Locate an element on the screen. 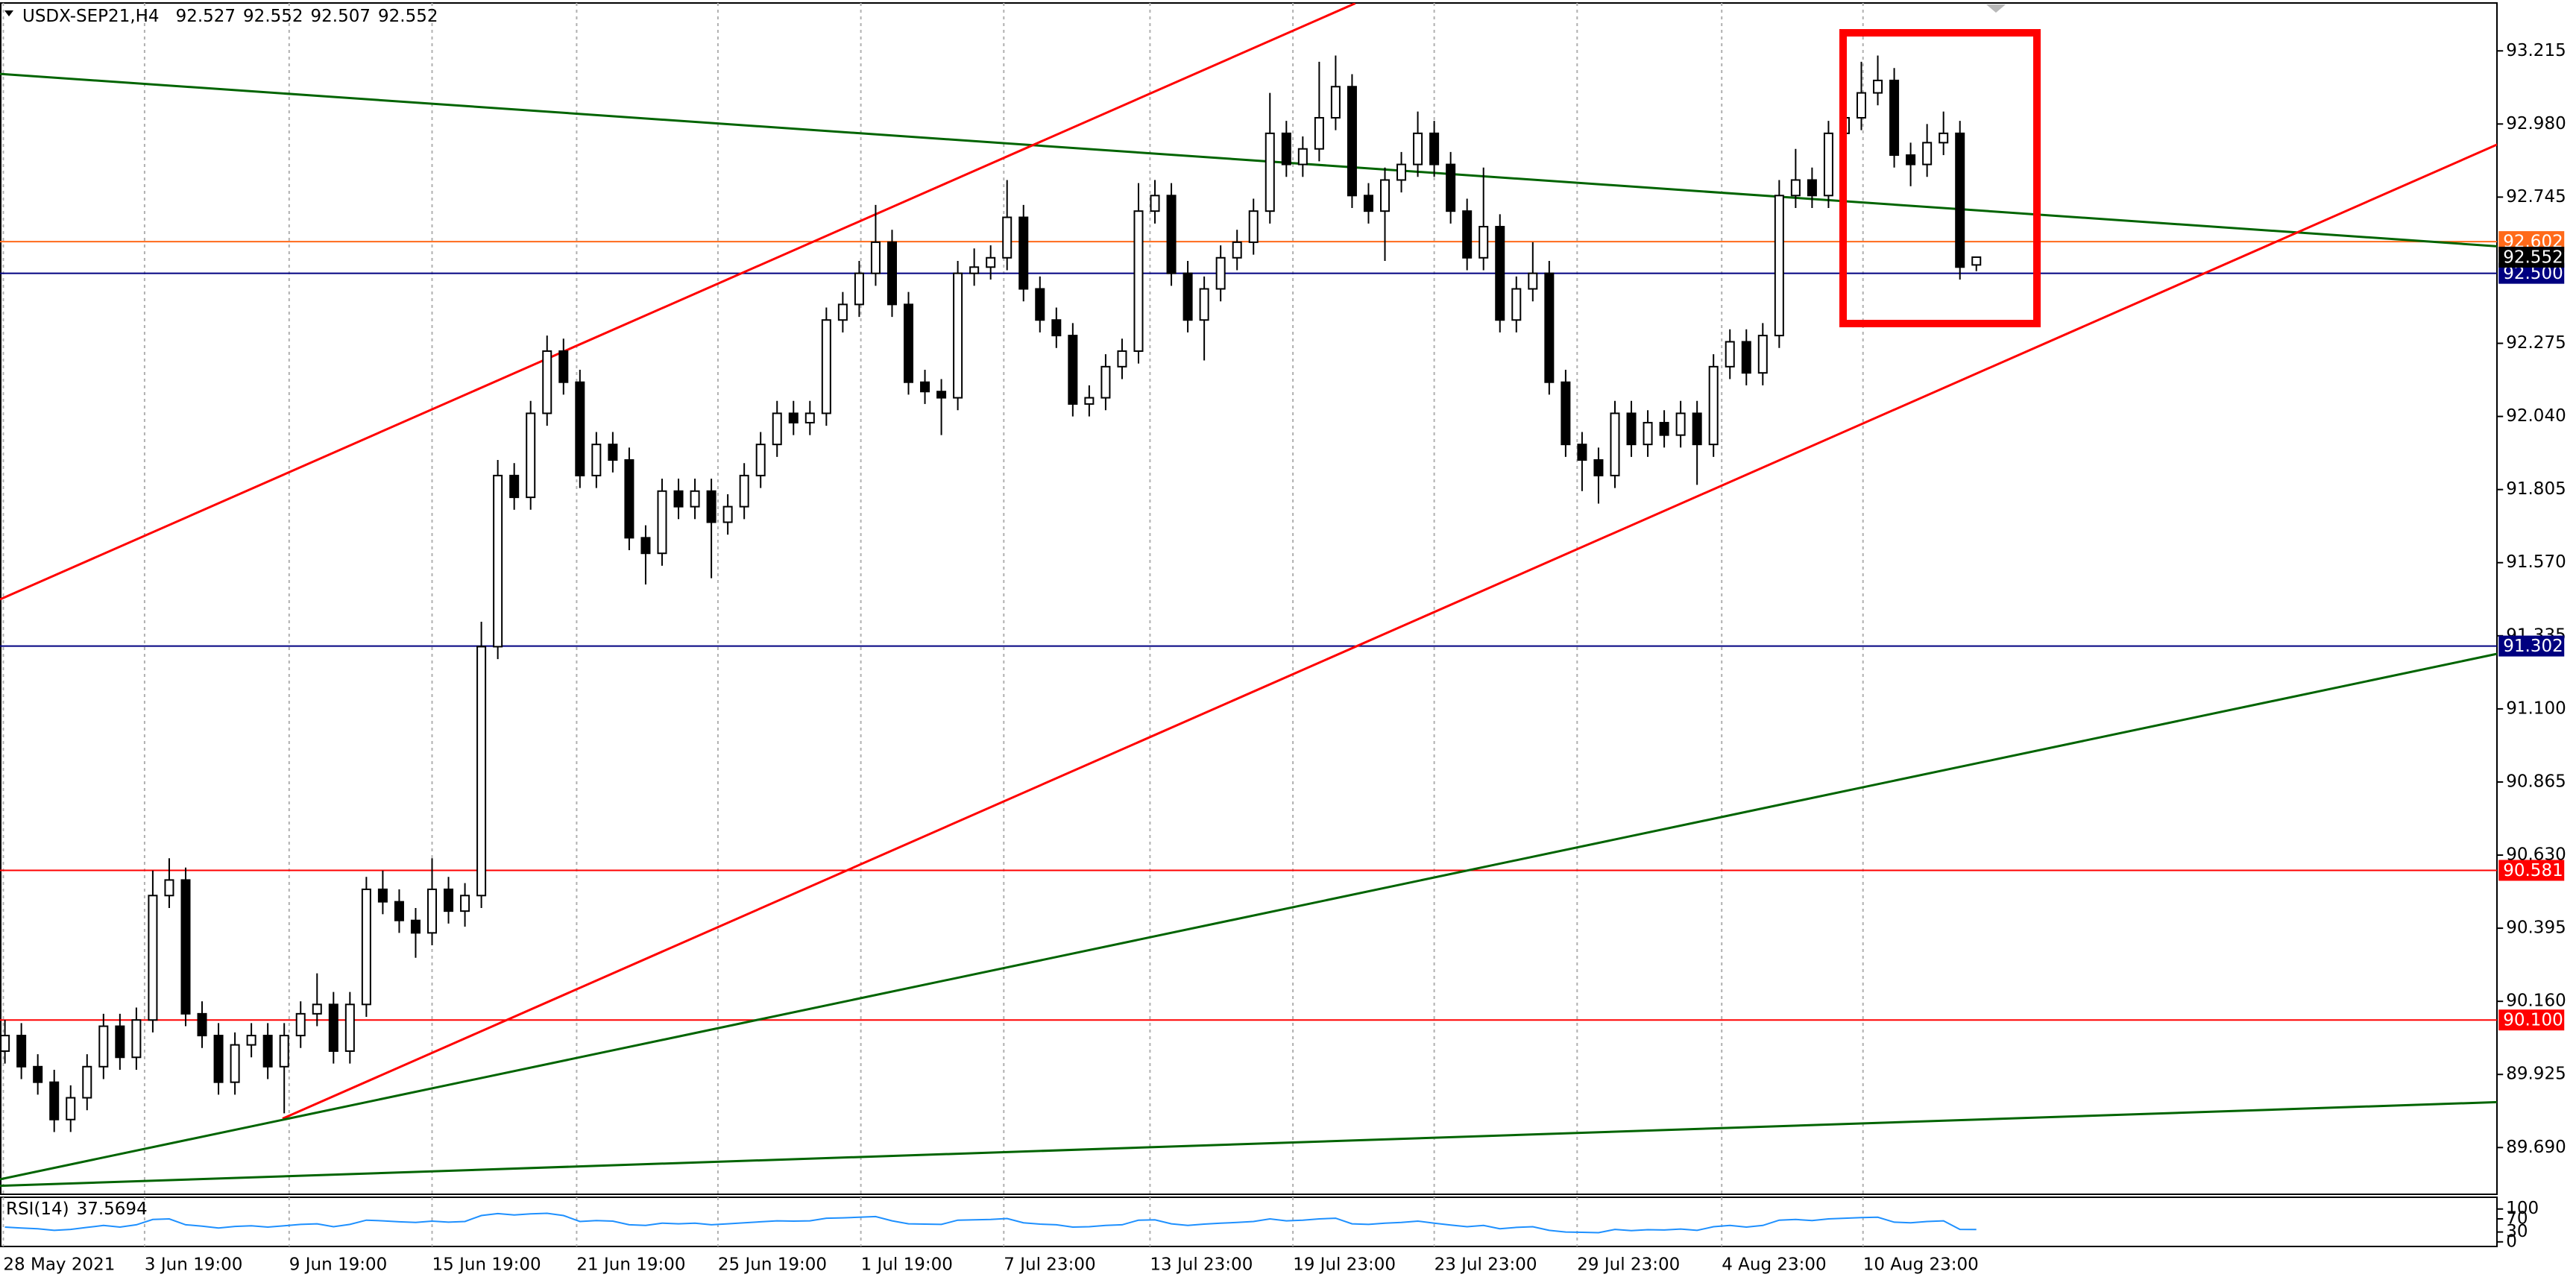 The height and width of the screenshot is (1283, 2576). x-tick-label: 9 Jun 19:00 is located at coordinates (338, 1265).